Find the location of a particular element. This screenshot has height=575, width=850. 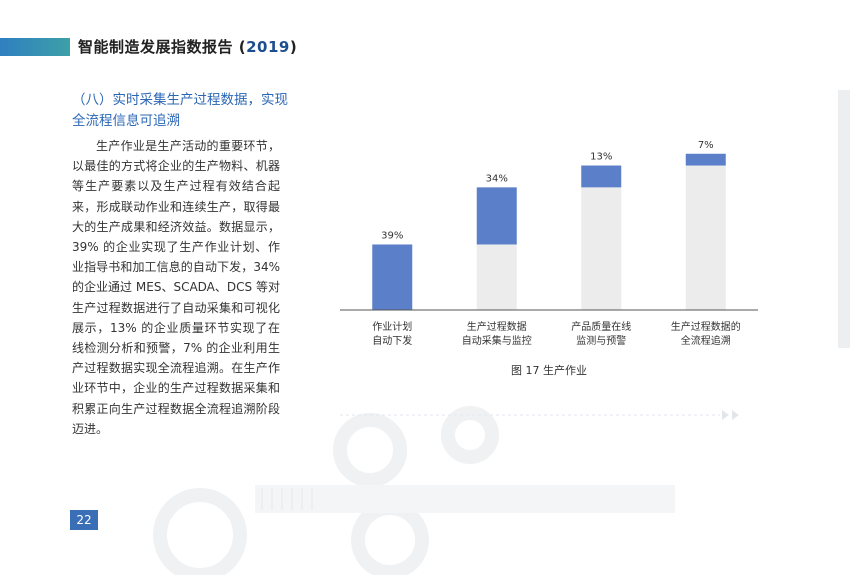

category-label-2-1: 监测与预警 is located at coordinates (601, 340).